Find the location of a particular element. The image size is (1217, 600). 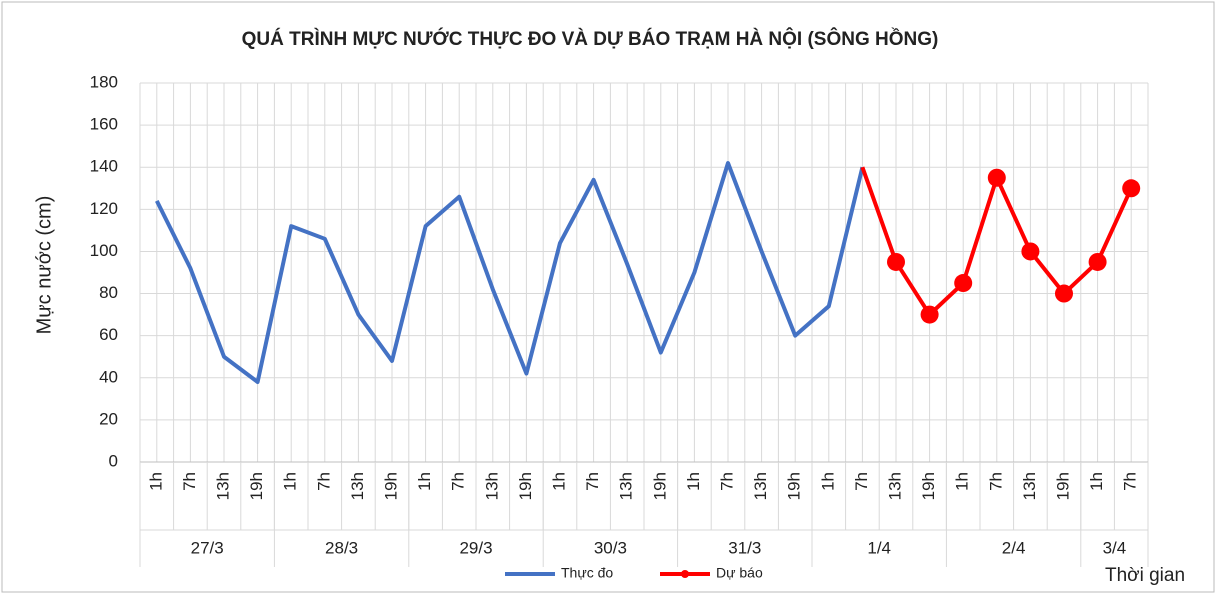

legend-label: Thực đo is located at coordinates (587, 573).